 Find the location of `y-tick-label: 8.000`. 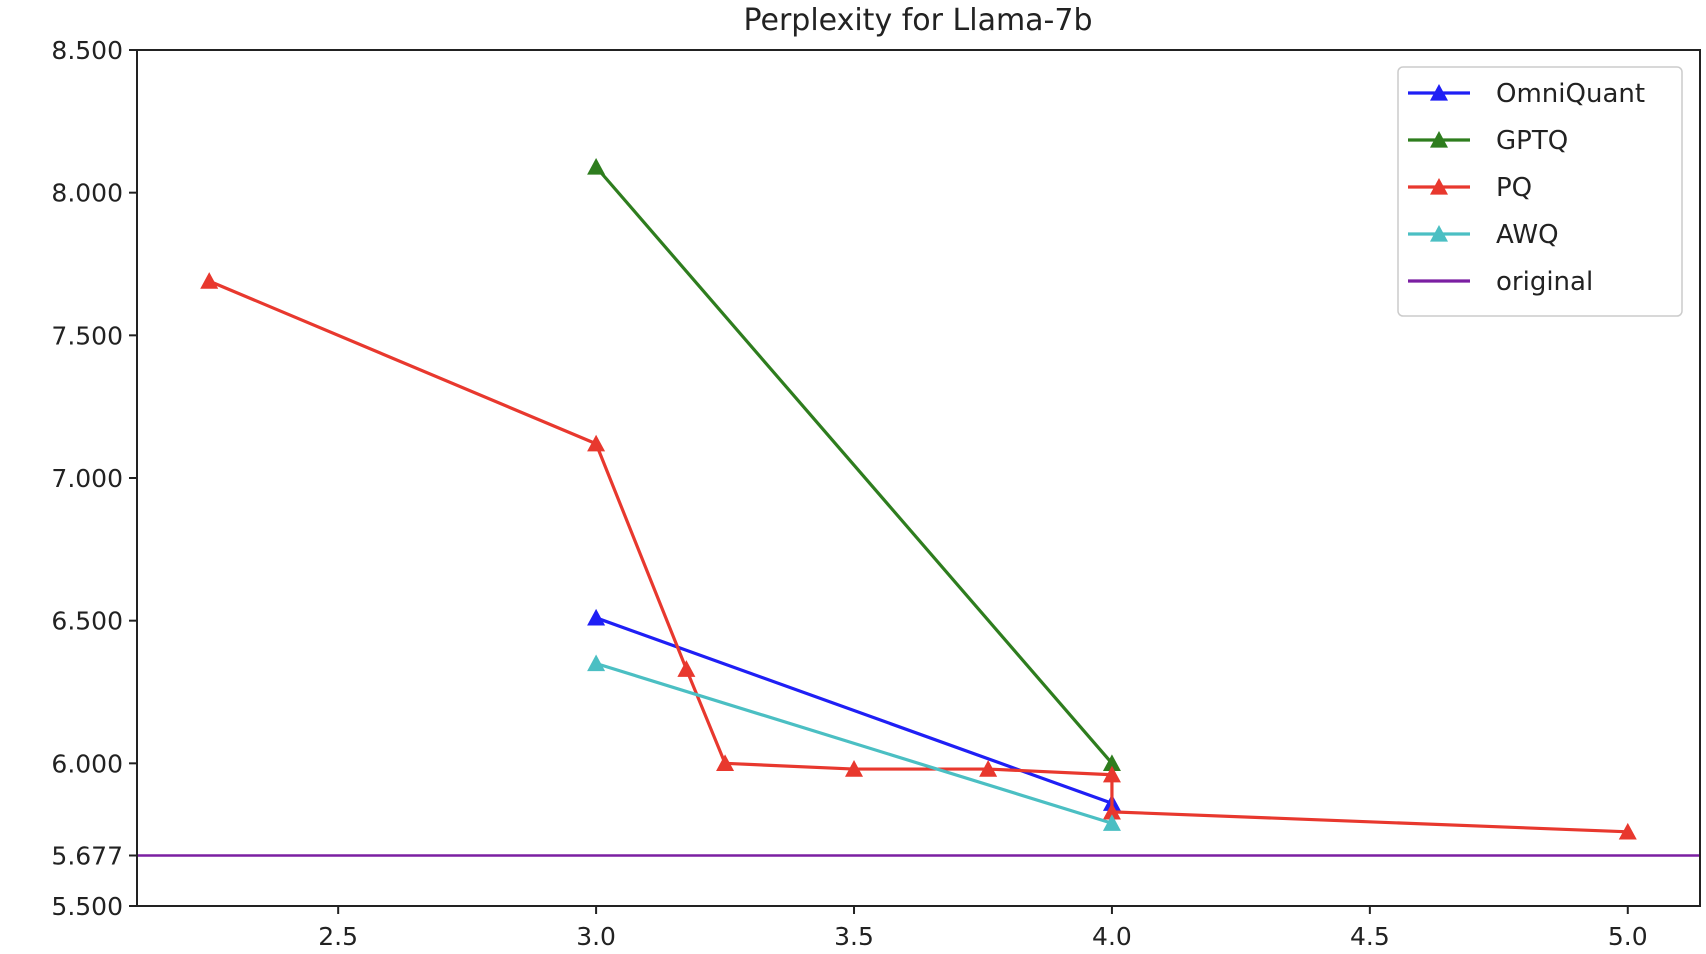

y-tick-label: 8.000 is located at coordinates (87, 193).